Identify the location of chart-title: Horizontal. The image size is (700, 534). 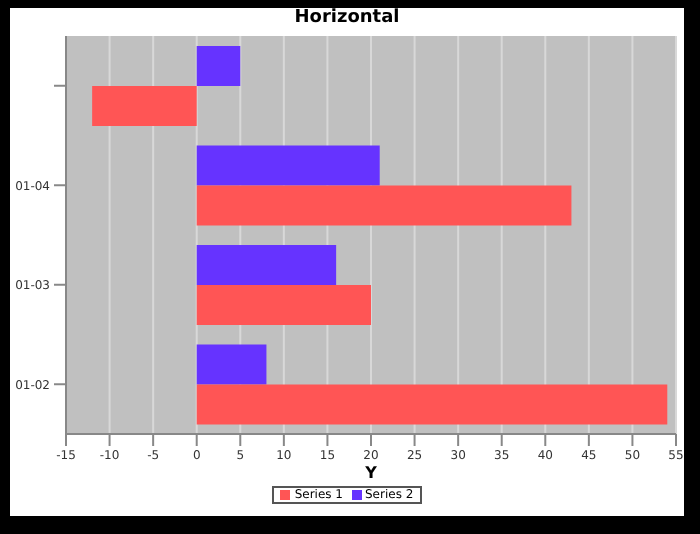
(347, 20).